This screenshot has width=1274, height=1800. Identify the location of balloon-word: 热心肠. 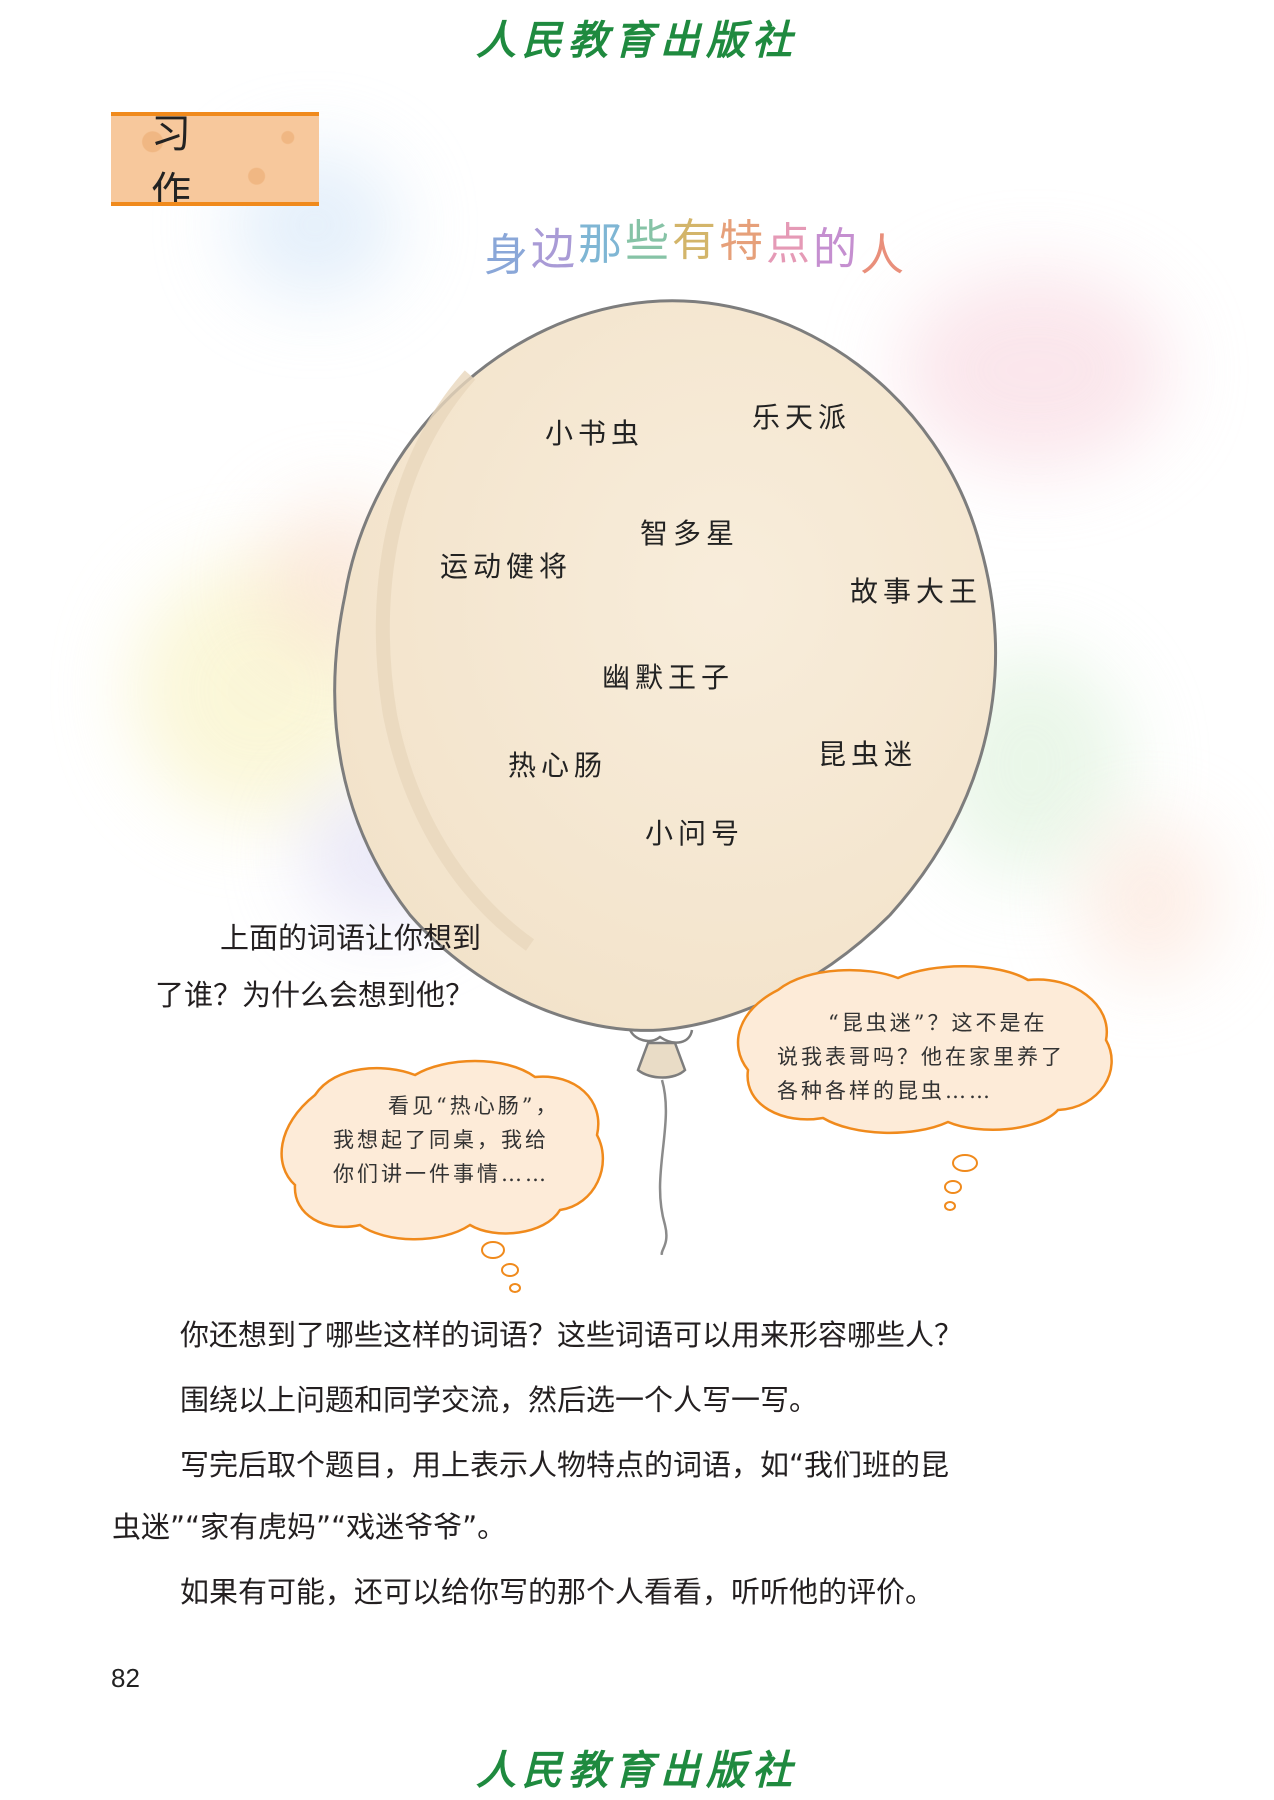
(558, 765).